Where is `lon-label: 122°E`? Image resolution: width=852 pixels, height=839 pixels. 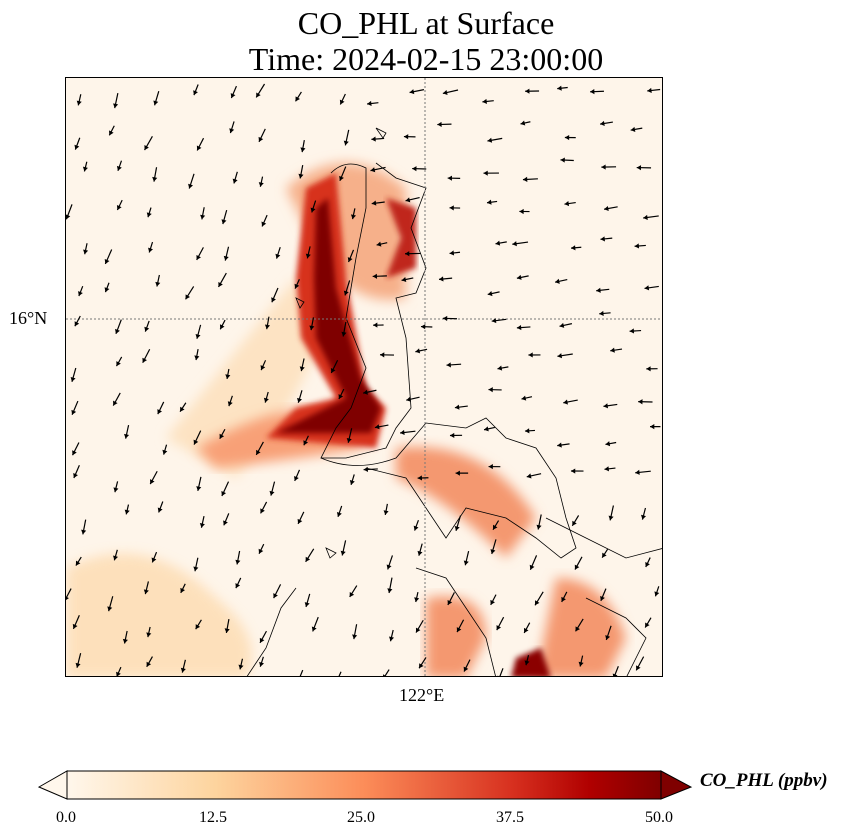
lon-label: 122°E is located at coordinates (422, 695).